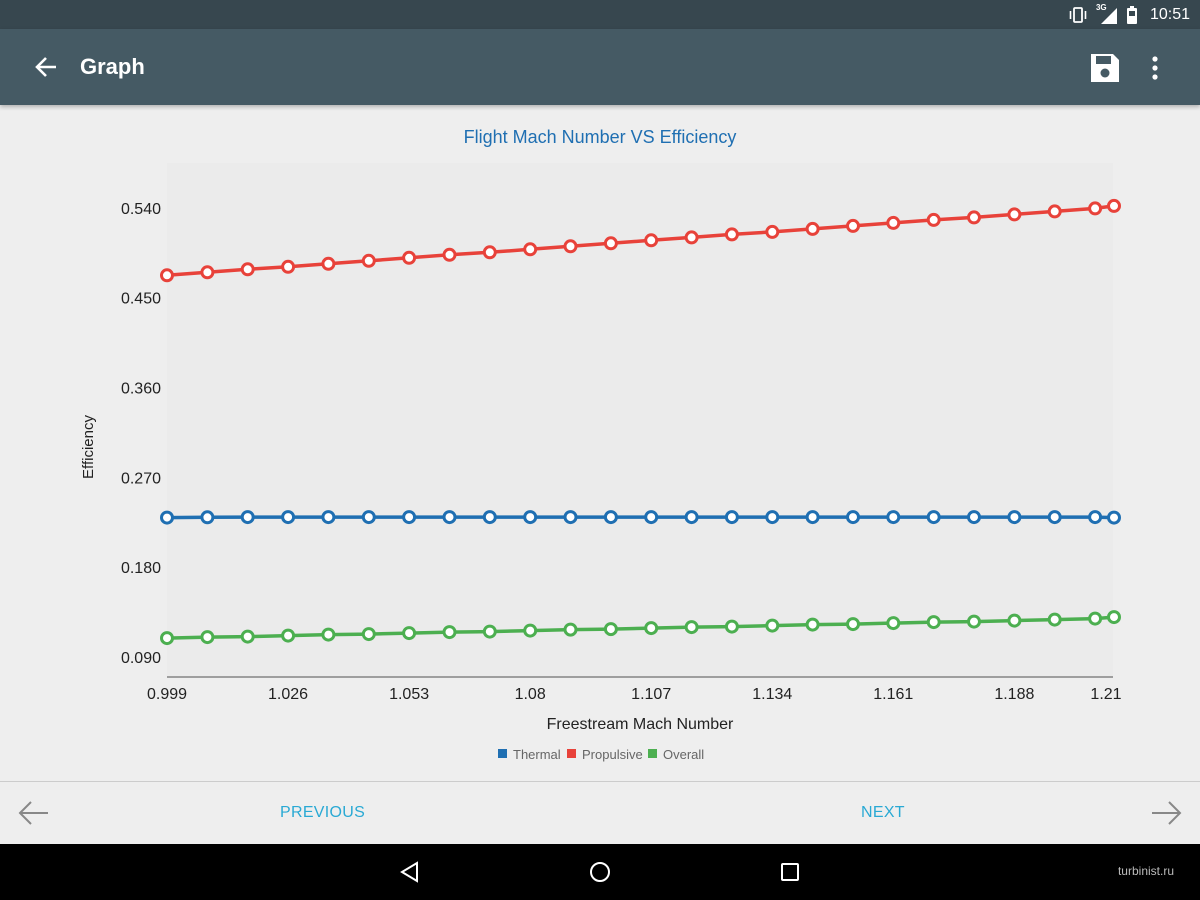 This screenshot has width=1200, height=900. What do you see at coordinates (790, 872) in the screenshot?
I see `system-recents-icon` at bounding box center [790, 872].